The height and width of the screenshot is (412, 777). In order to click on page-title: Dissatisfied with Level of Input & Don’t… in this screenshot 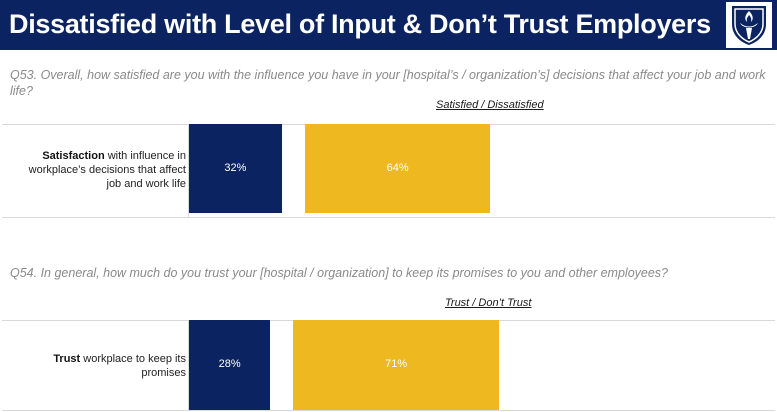, I will do `click(360, 24)`.